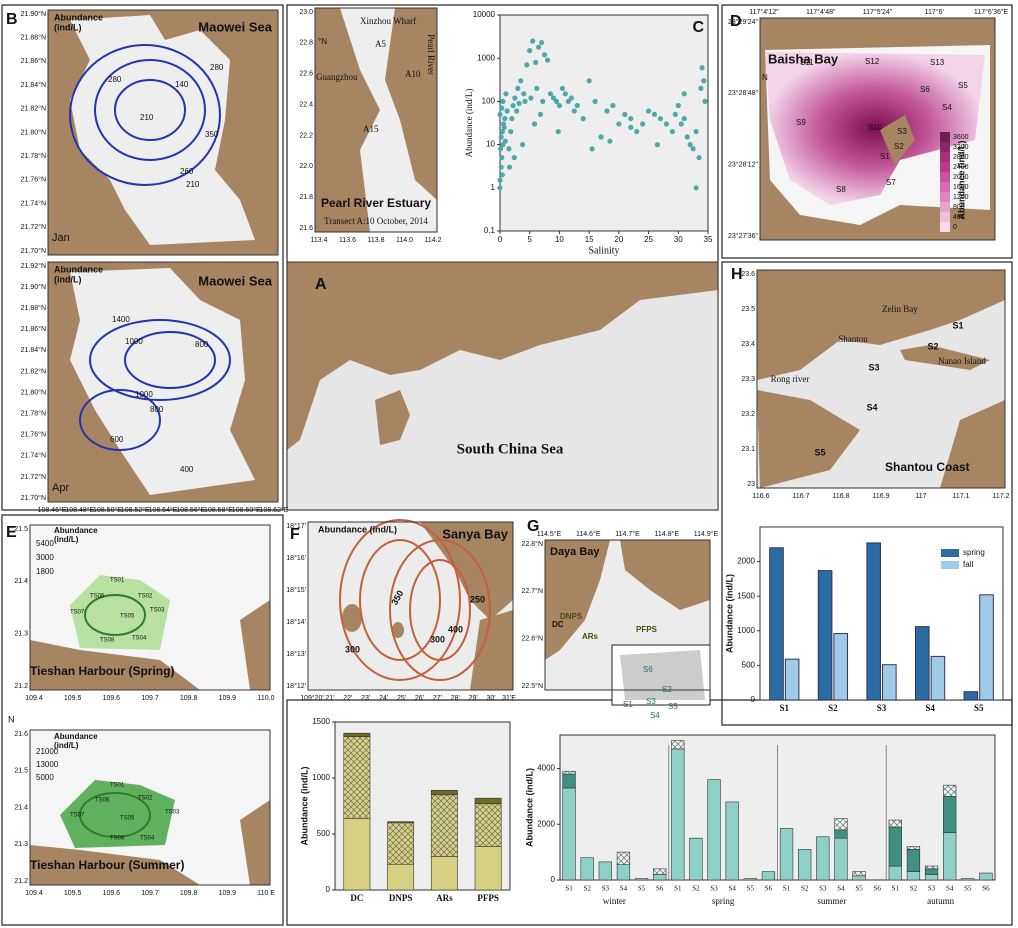 The height and width of the screenshot is (928, 1018). Describe the element at coordinates (945, 207) in the screenshot. I see `colorbar-cell` at that location.